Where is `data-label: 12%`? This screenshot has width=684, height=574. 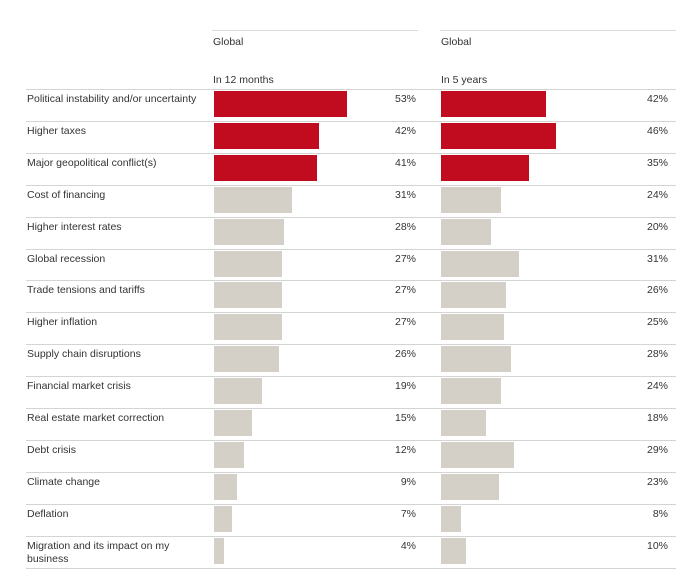
data-label: 12% is located at coordinates (405, 450).